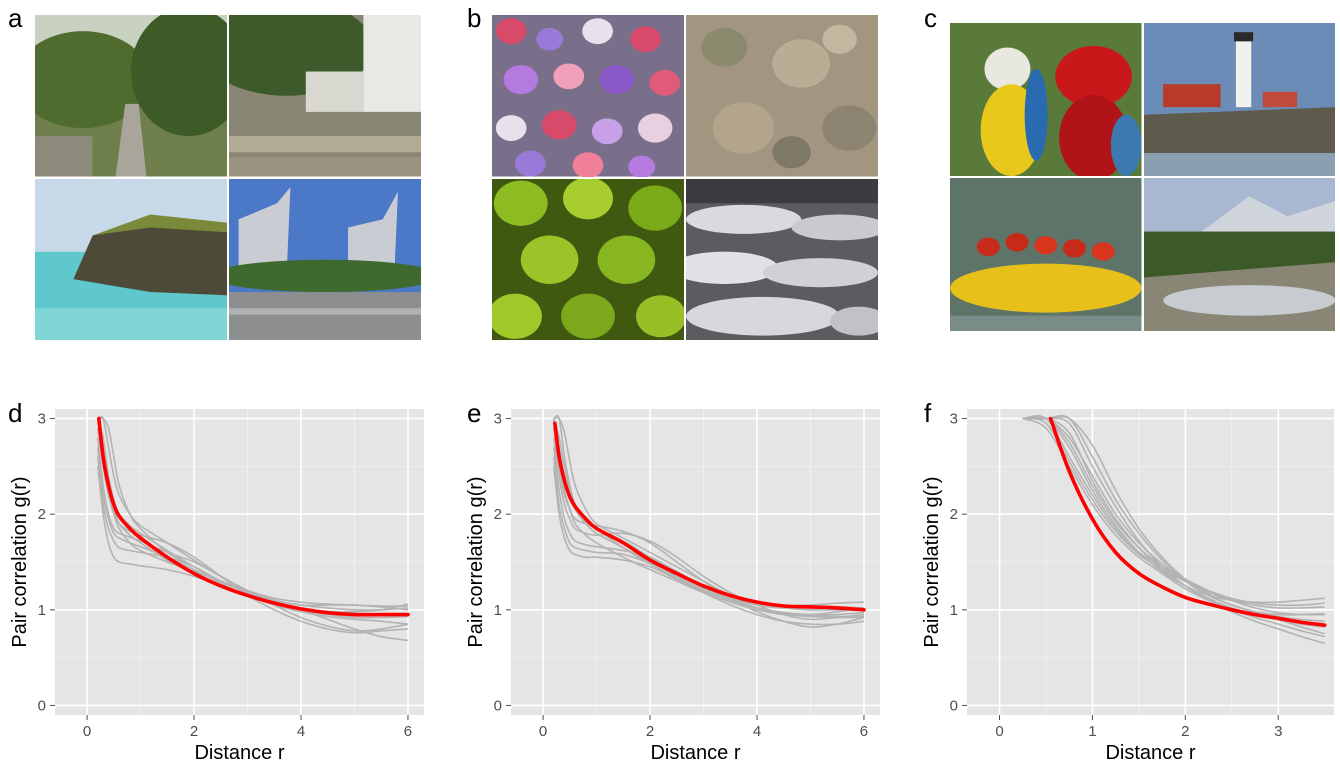  What do you see at coordinates (15, 413) in the screenshot?
I see `panel-label-d: d` at bounding box center [15, 413].